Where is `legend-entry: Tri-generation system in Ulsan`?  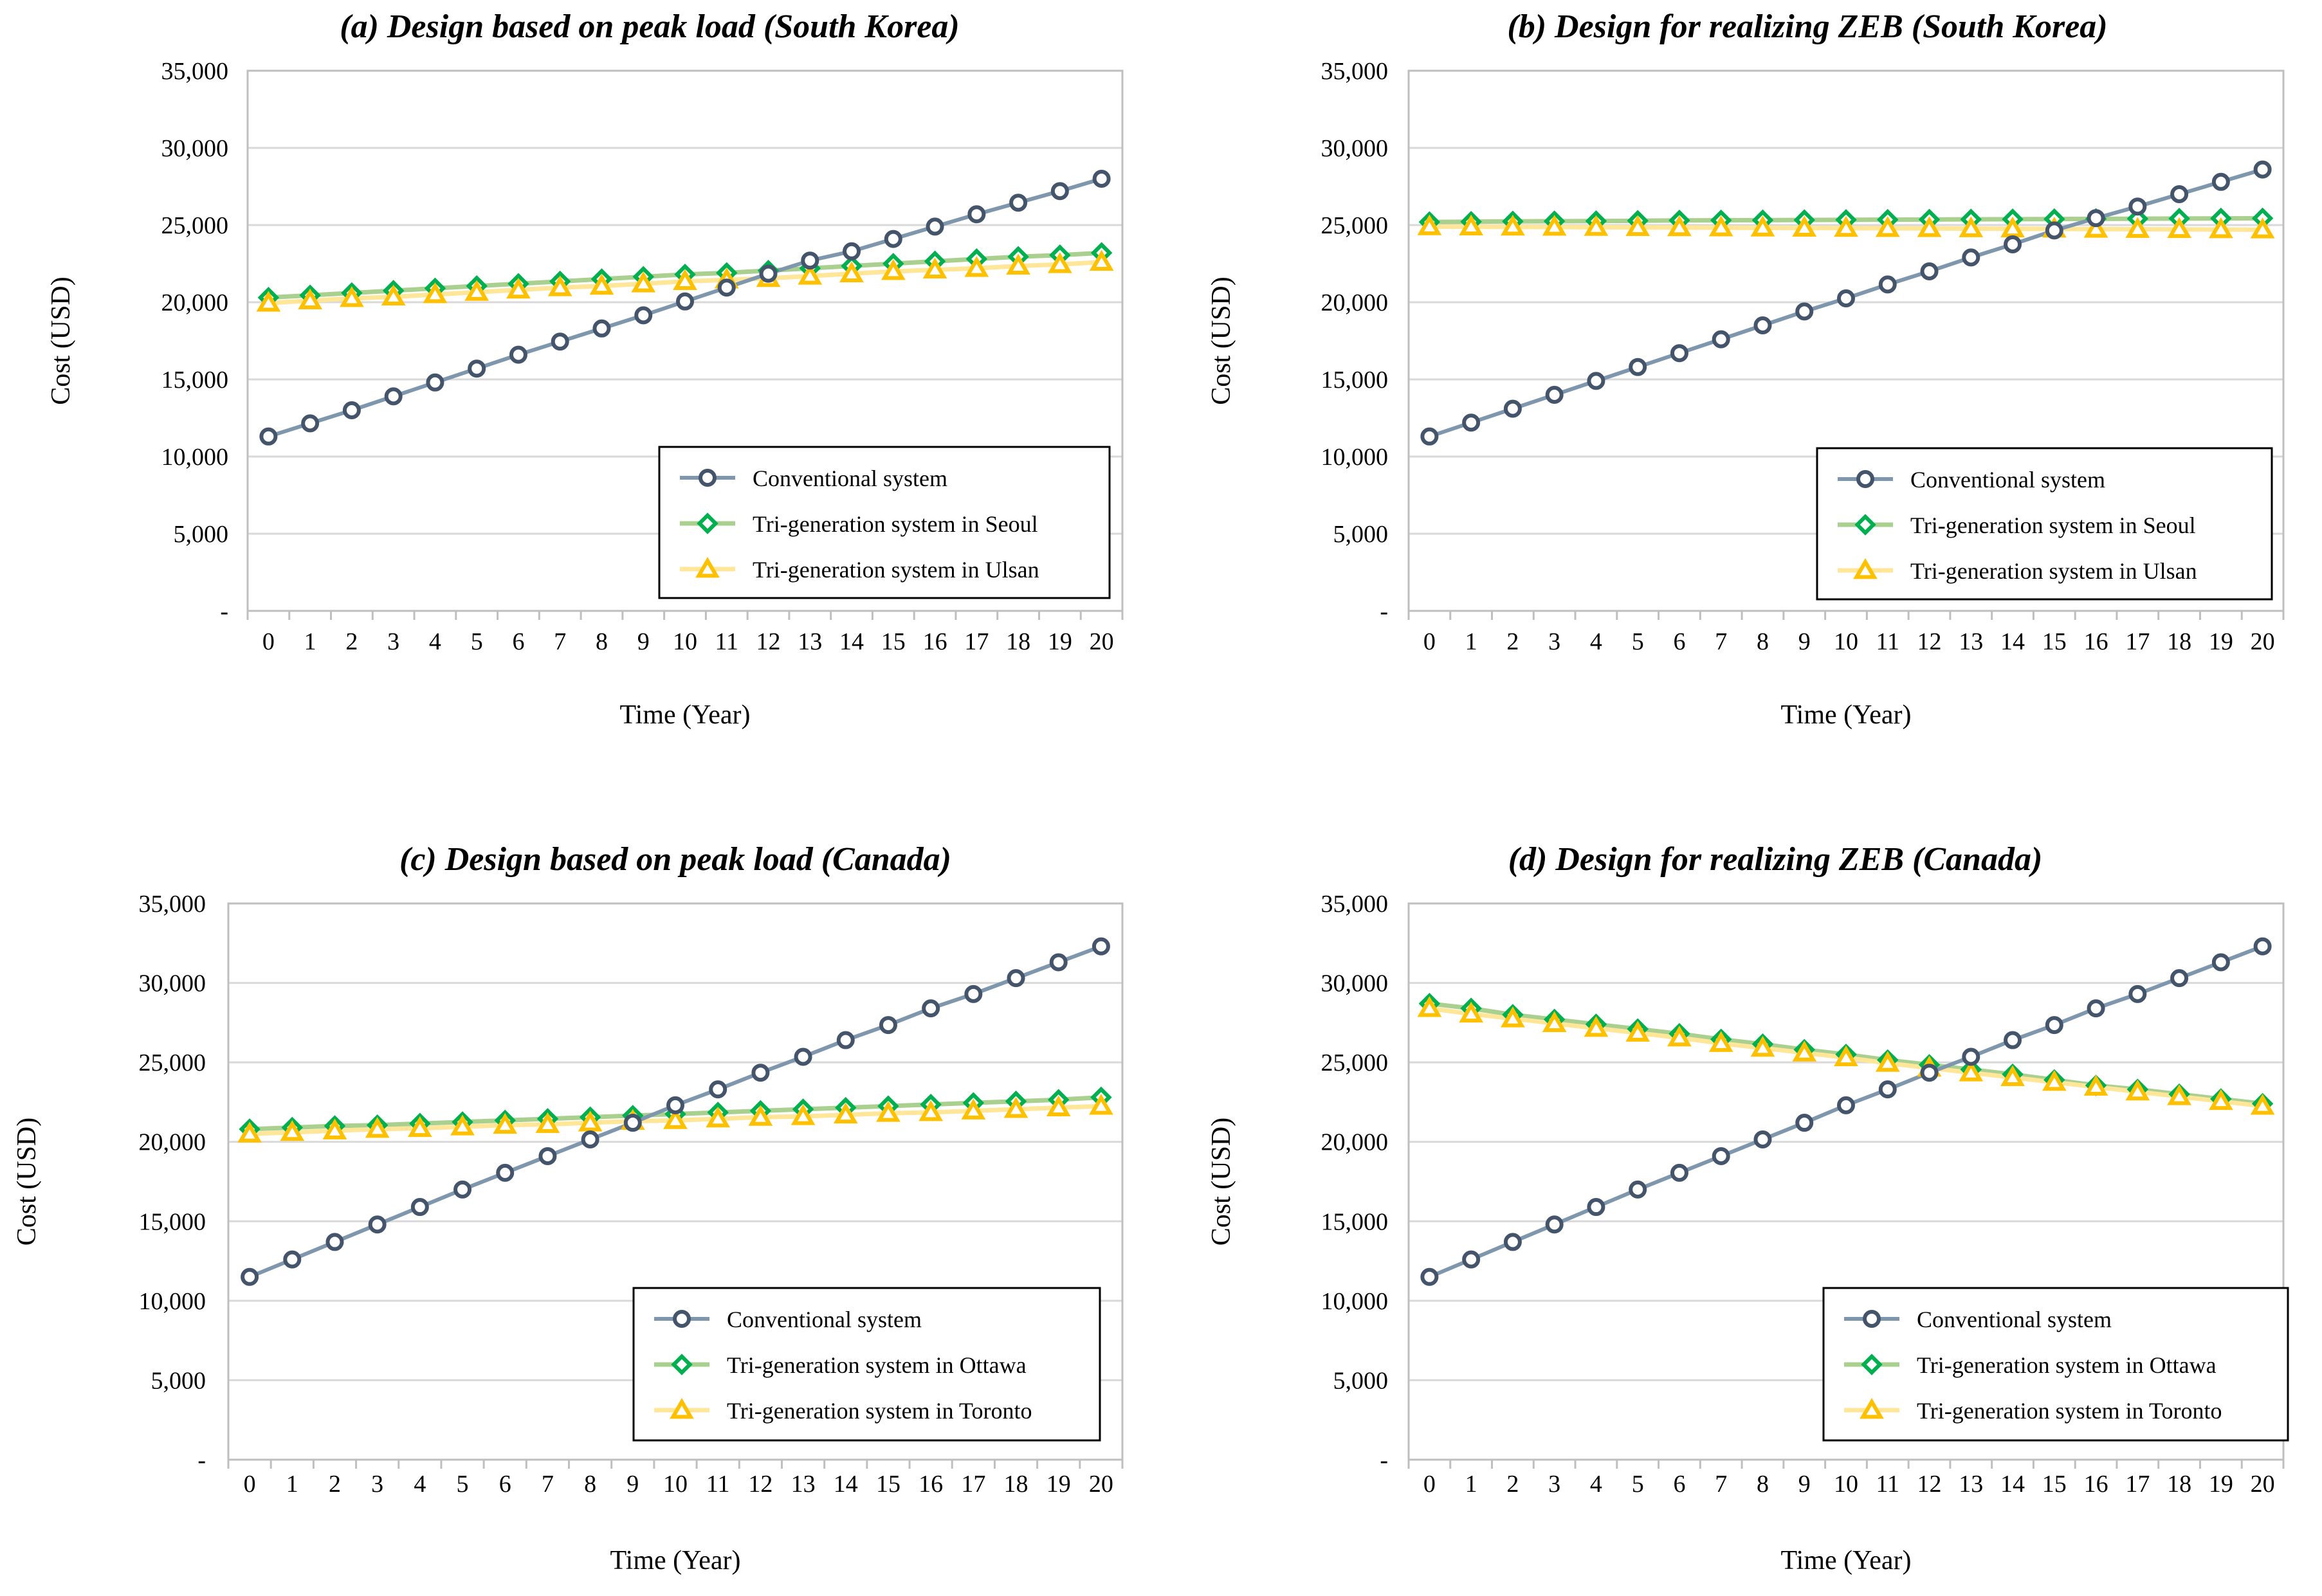 legend-entry: Tri-generation system in Ulsan is located at coordinates (2054, 571).